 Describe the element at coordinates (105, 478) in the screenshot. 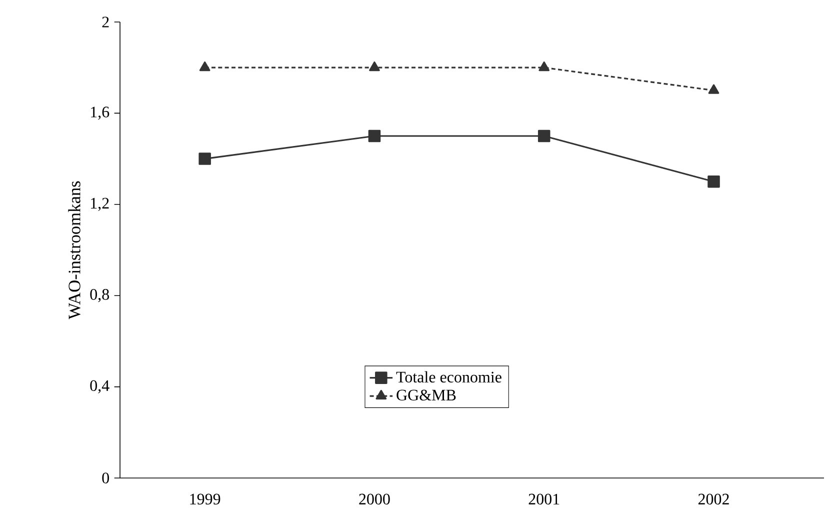

I see `y-tick-label: 0` at that location.